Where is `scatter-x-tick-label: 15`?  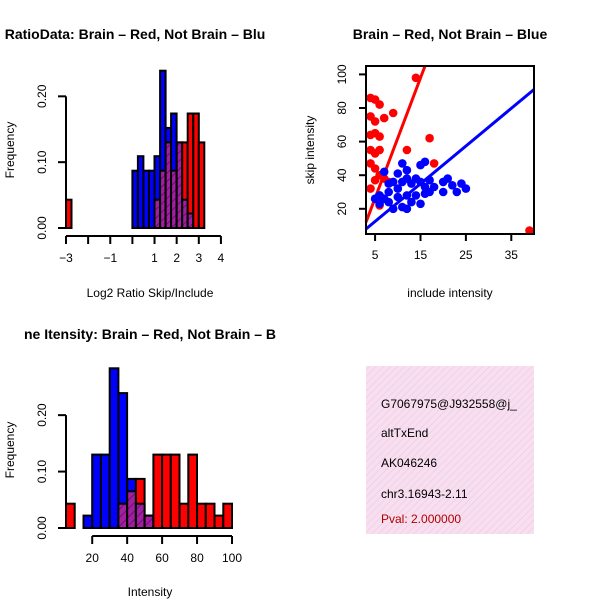
scatter-x-tick-label: 15 is located at coordinates (421, 255).